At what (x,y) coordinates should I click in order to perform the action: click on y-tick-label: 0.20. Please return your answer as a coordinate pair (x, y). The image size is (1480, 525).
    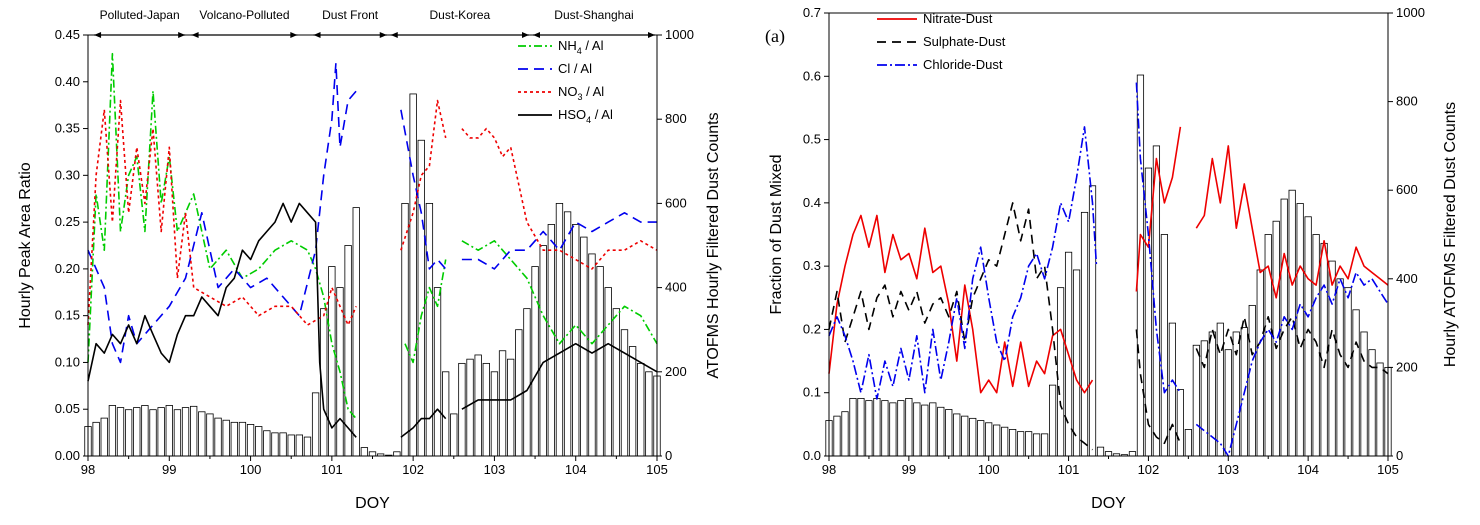
    Looking at the image, I should click on (67, 268).